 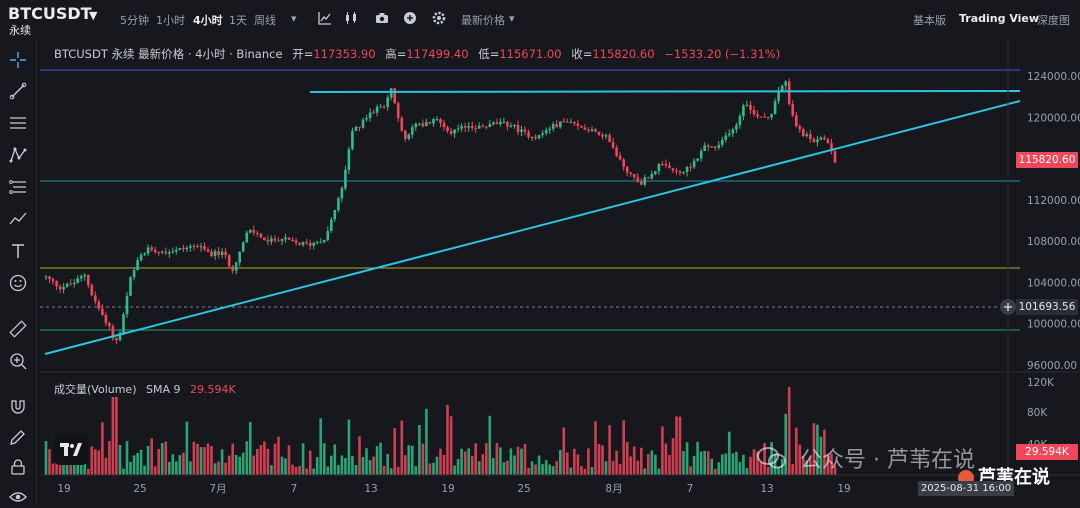 What do you see at coordinates (294, 18) in the screenshot?
I see `timeframe-more-icon: ▾` at bounding box center [294, 18].